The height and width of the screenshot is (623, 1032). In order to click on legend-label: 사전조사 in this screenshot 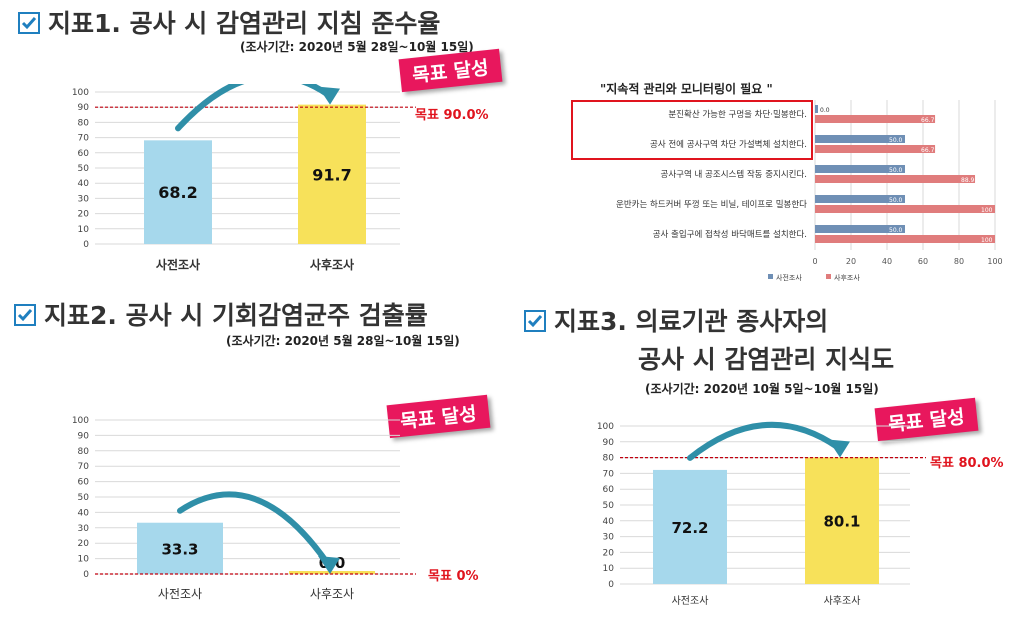, I will do `click(789, 277)`.